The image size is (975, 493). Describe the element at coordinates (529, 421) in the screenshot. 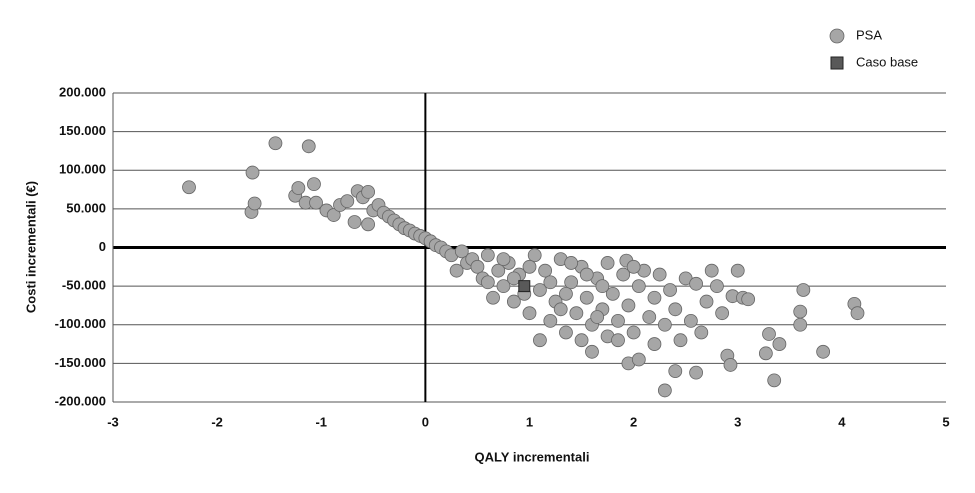

I see `x-tick-label: 1` at that location.